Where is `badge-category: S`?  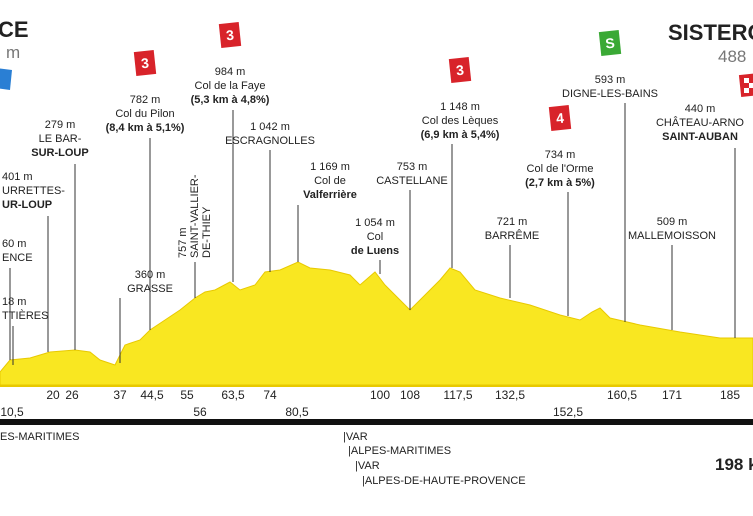 badge-category: S is located at coordinates (610, 43).